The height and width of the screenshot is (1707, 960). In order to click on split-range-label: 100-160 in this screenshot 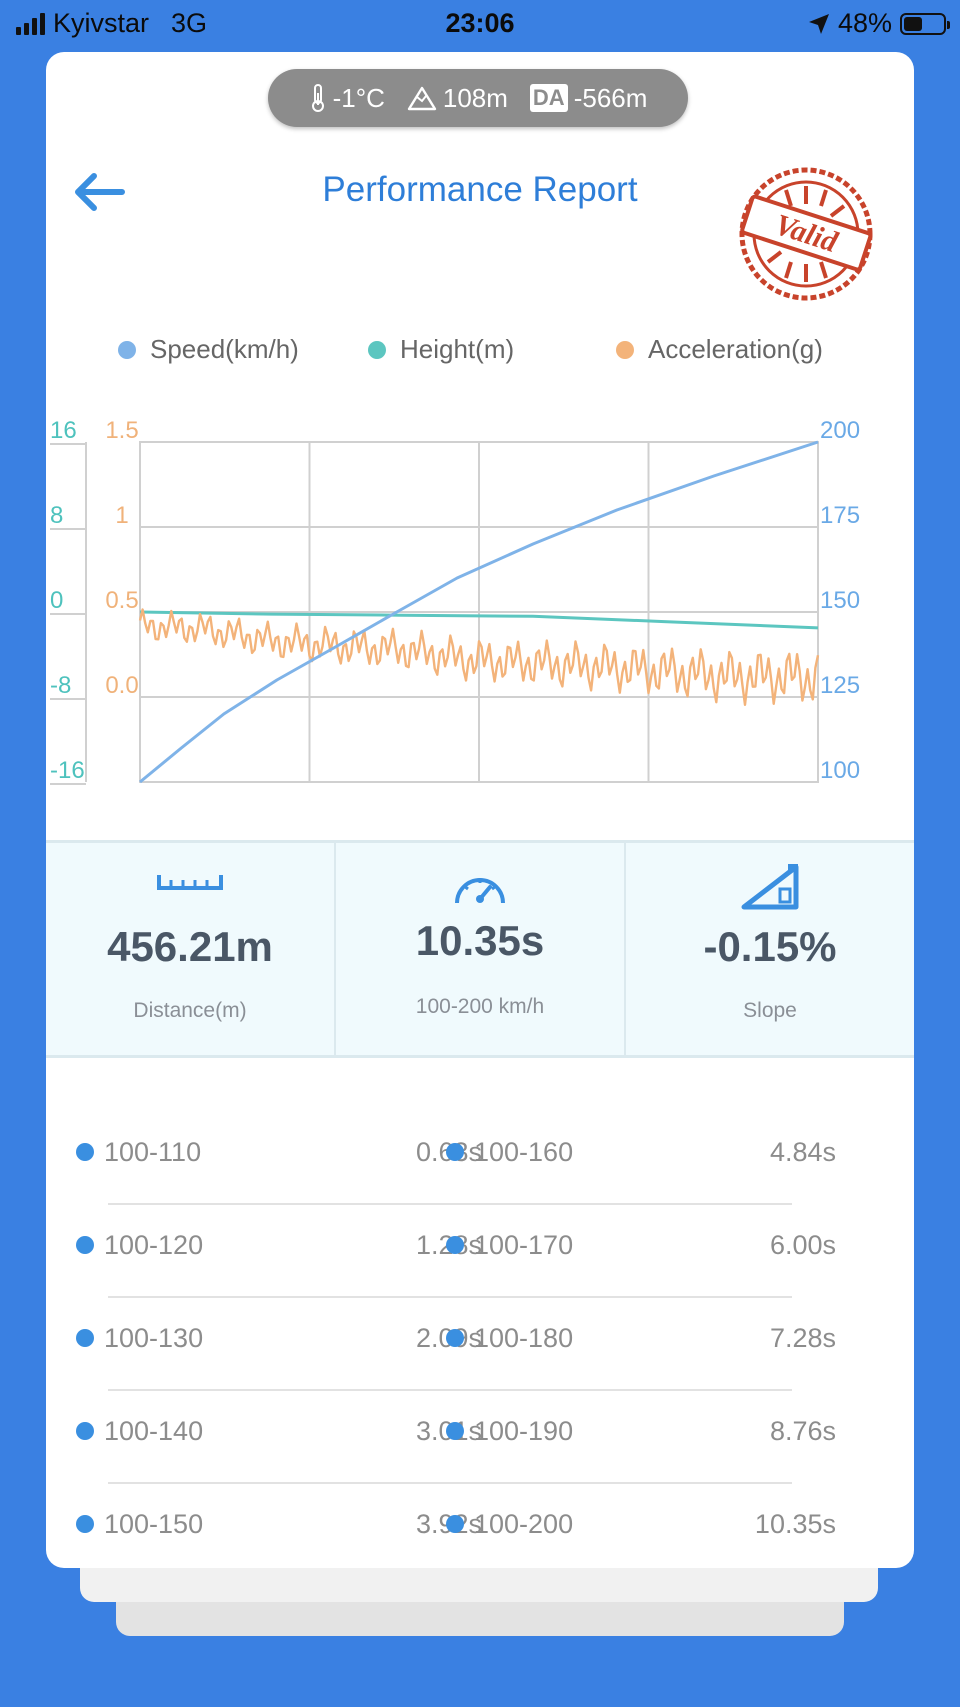, I will do `click(524, 1151)`.